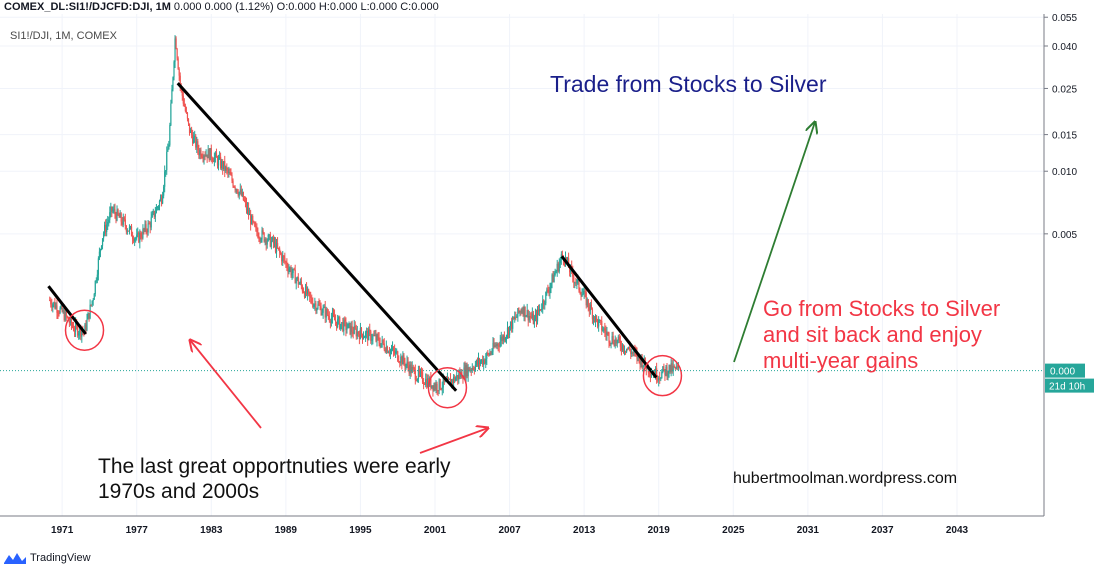  I want to click on tradingview-brand: TradingView, so click(60, 558).